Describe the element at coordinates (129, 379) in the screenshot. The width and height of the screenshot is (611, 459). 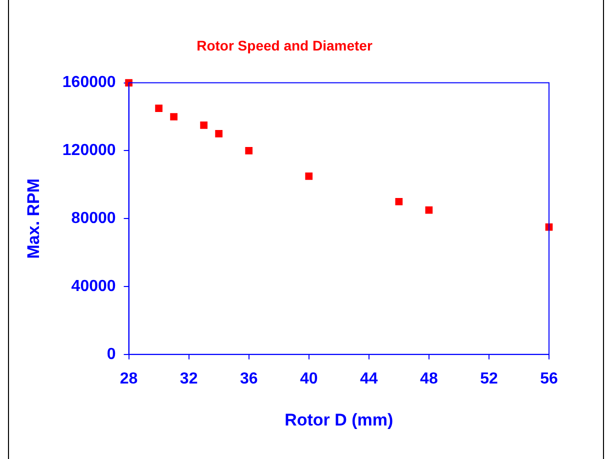
I see `x-tick-label: 28` at that location.